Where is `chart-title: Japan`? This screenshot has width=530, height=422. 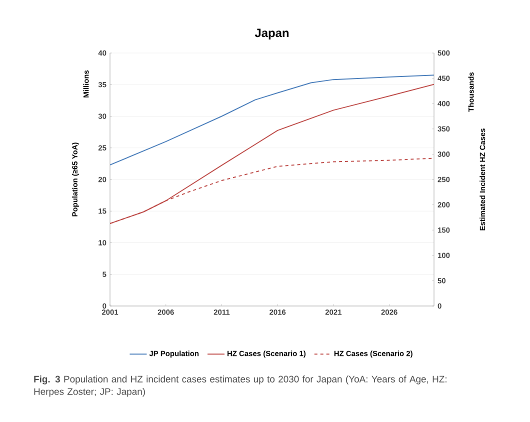
chart-title: Japan is located at coordinates (271, 34).